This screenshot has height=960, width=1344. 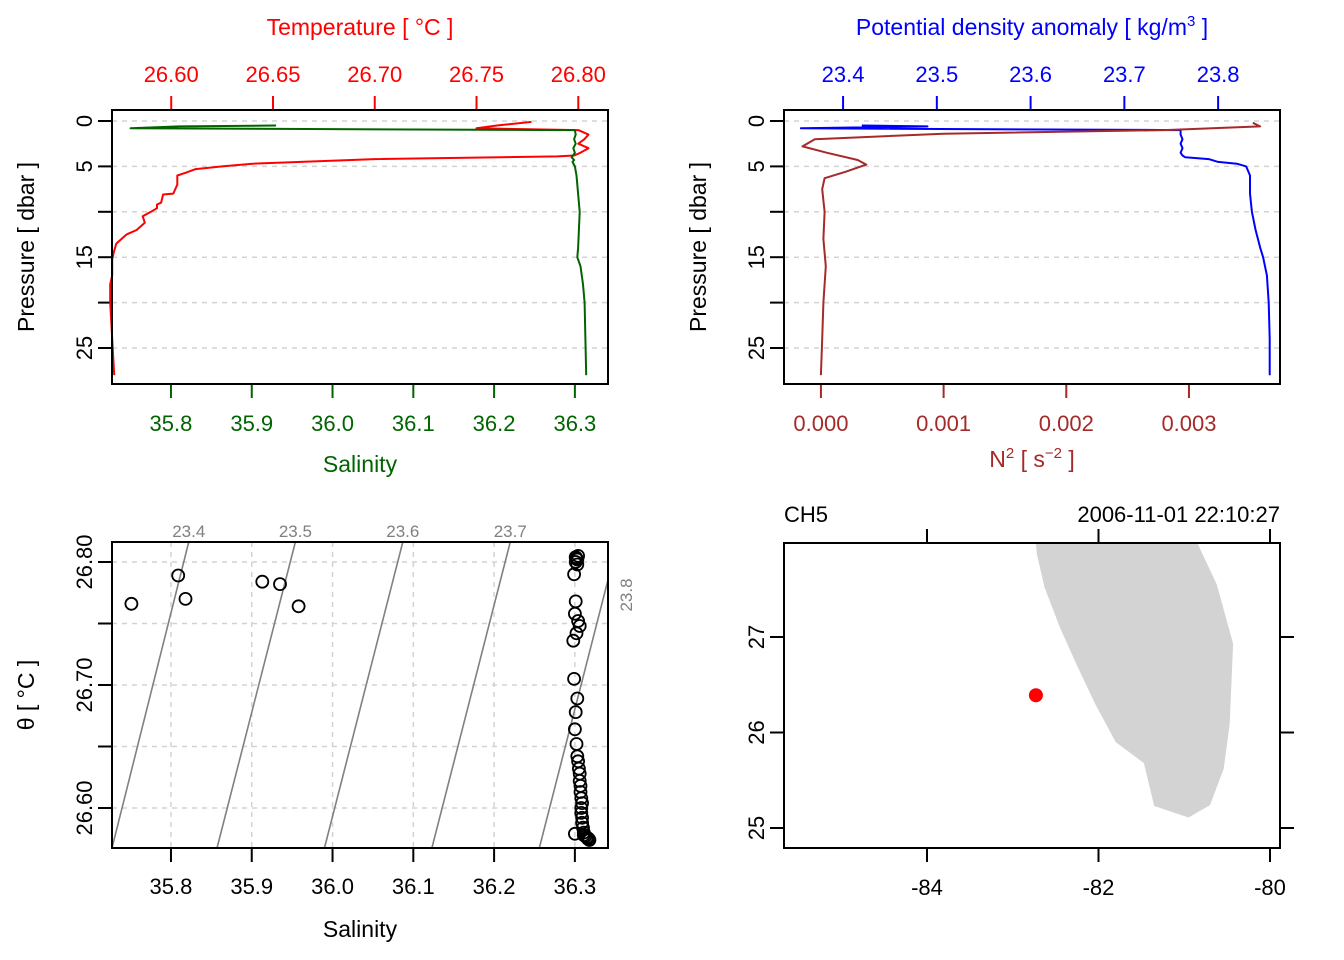 I want to click on bottom-tick-label: 36.0, so click(x=332, y=423).